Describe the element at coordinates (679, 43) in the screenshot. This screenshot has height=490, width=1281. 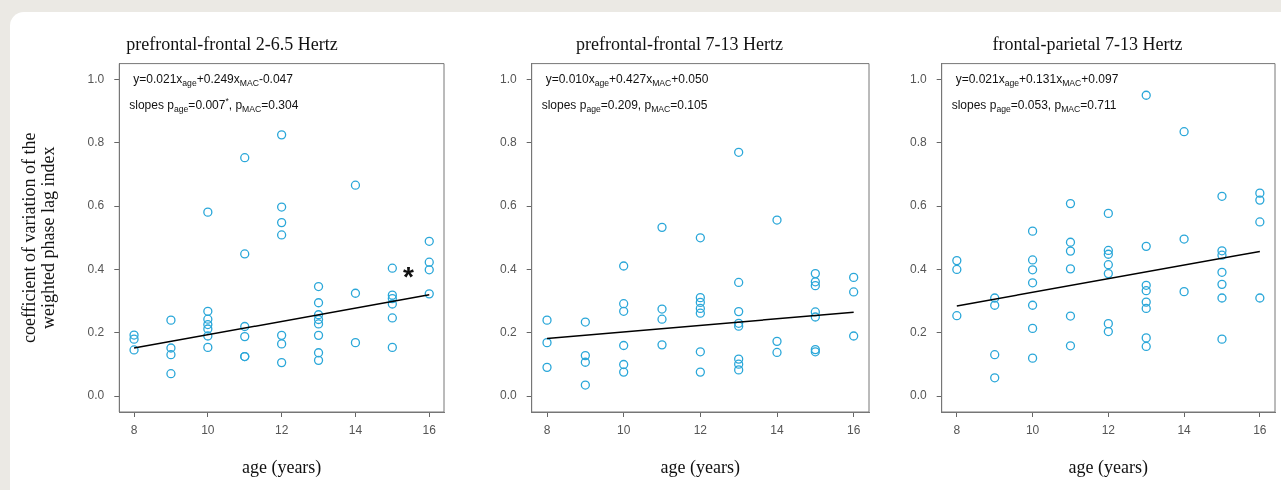
I see `chart-title: prefrontal-frontal 7-13 Hertz` at that location.